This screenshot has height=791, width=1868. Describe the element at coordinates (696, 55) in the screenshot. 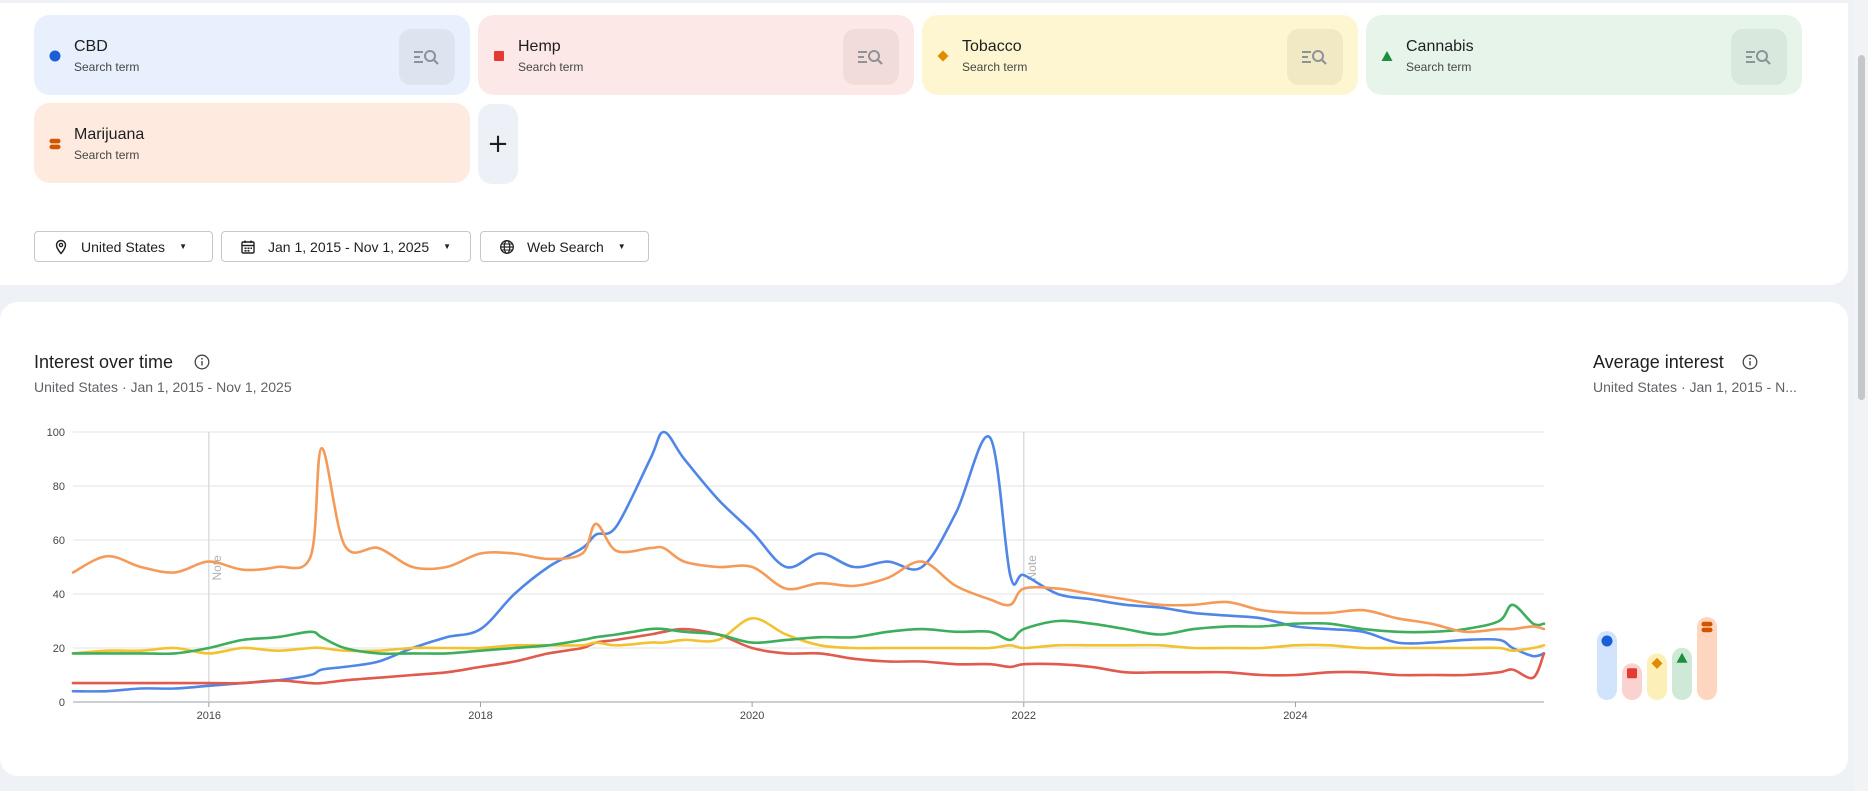

I see `term-card-hemp: Hemp Search term` at that location.